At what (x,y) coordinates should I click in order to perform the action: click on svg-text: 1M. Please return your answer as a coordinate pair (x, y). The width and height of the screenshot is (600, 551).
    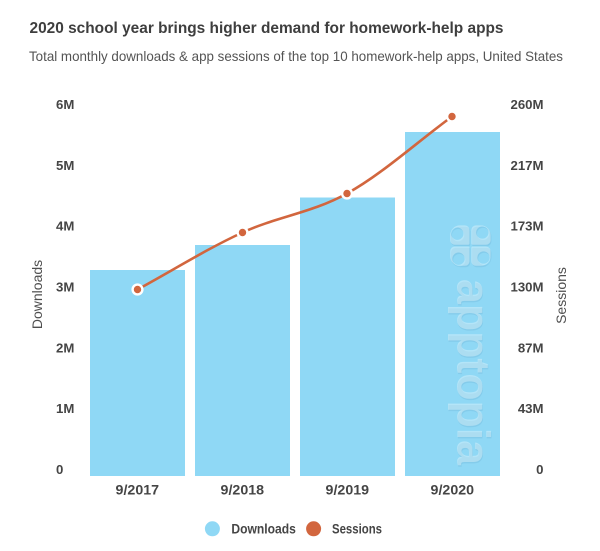
    Looking at the image, I should click on (65, 408).